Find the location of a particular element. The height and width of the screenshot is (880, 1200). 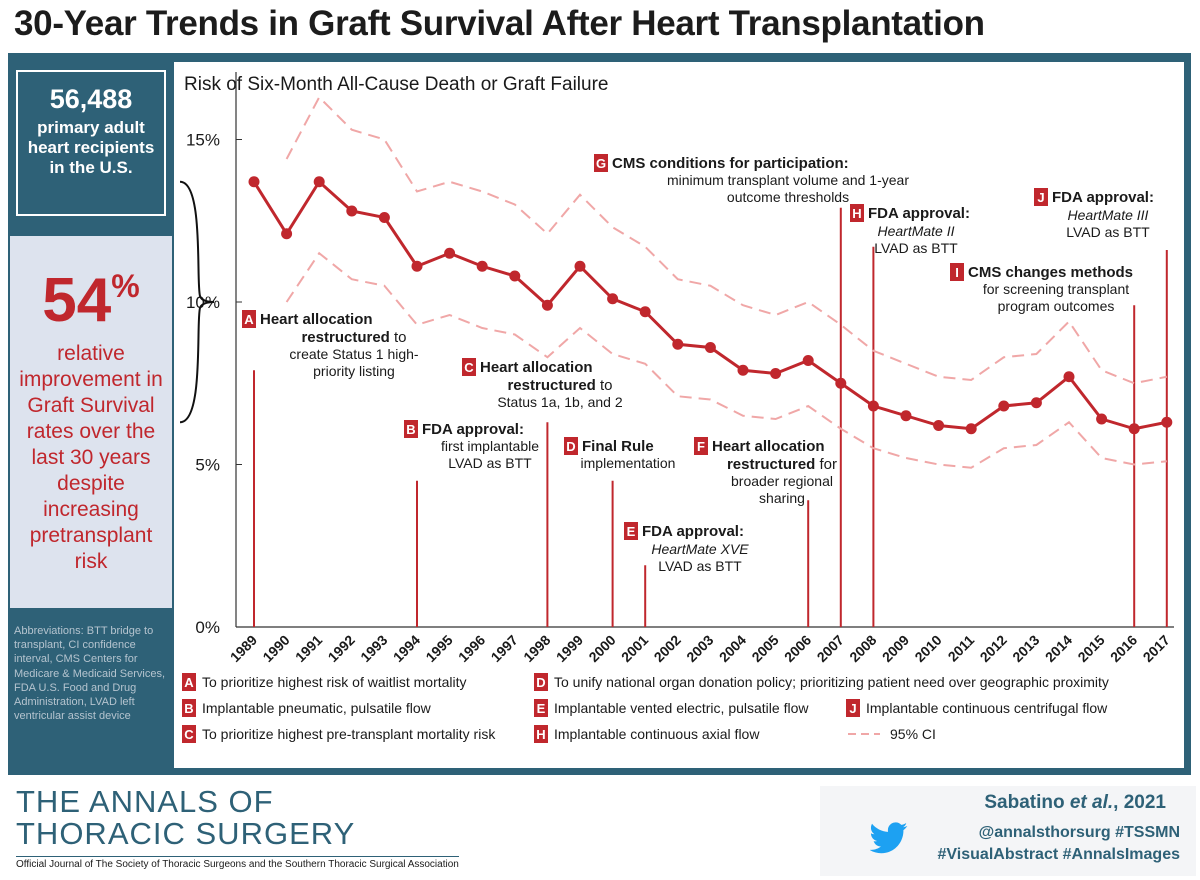

x-tick-label: 2010 is located at coordinates (927, 648).